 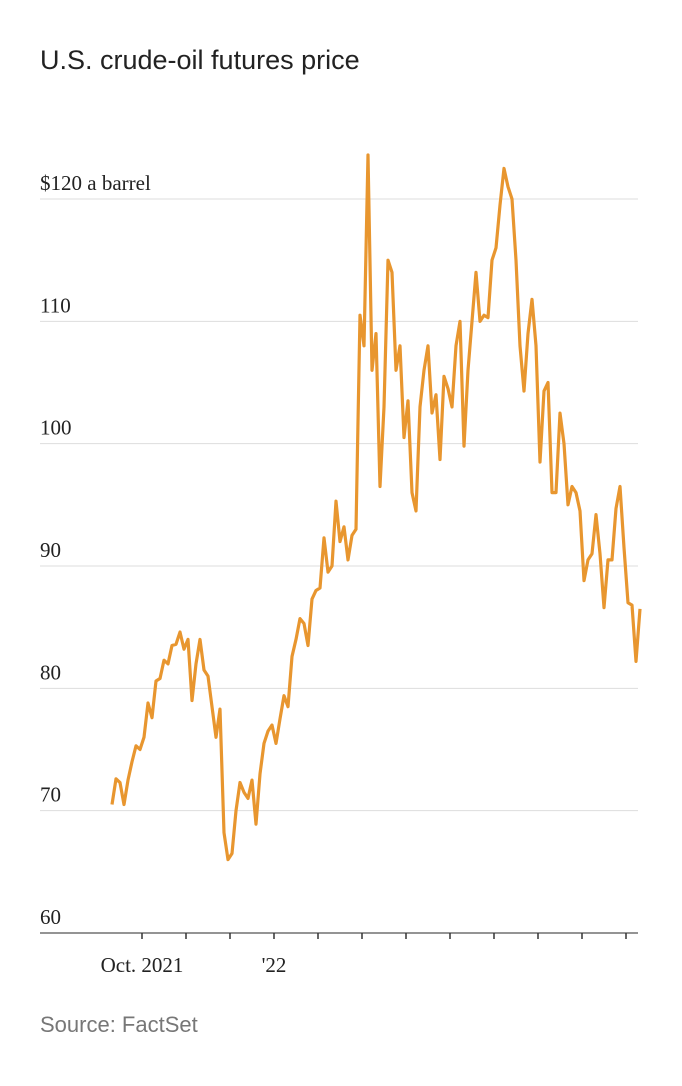 What do you see at coordinates (50, 795) in the screenshot?
I see `y-tick-label: 70` at bounding box center [50, 795].